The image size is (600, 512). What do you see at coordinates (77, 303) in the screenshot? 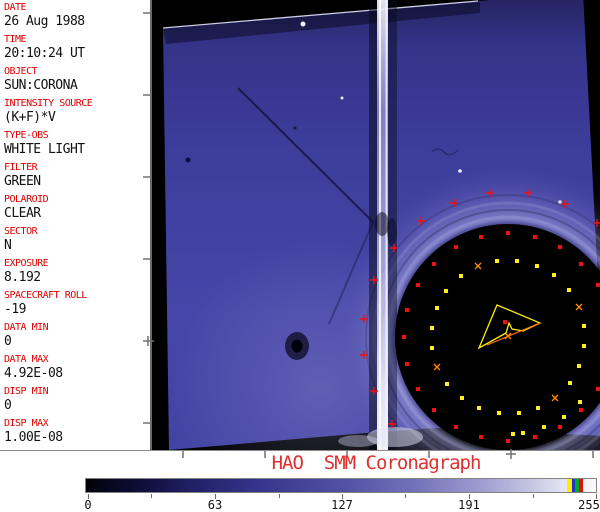
I see `metadata-field: SPACECRAFT ROLL -19` at bounding box center [77, 303].